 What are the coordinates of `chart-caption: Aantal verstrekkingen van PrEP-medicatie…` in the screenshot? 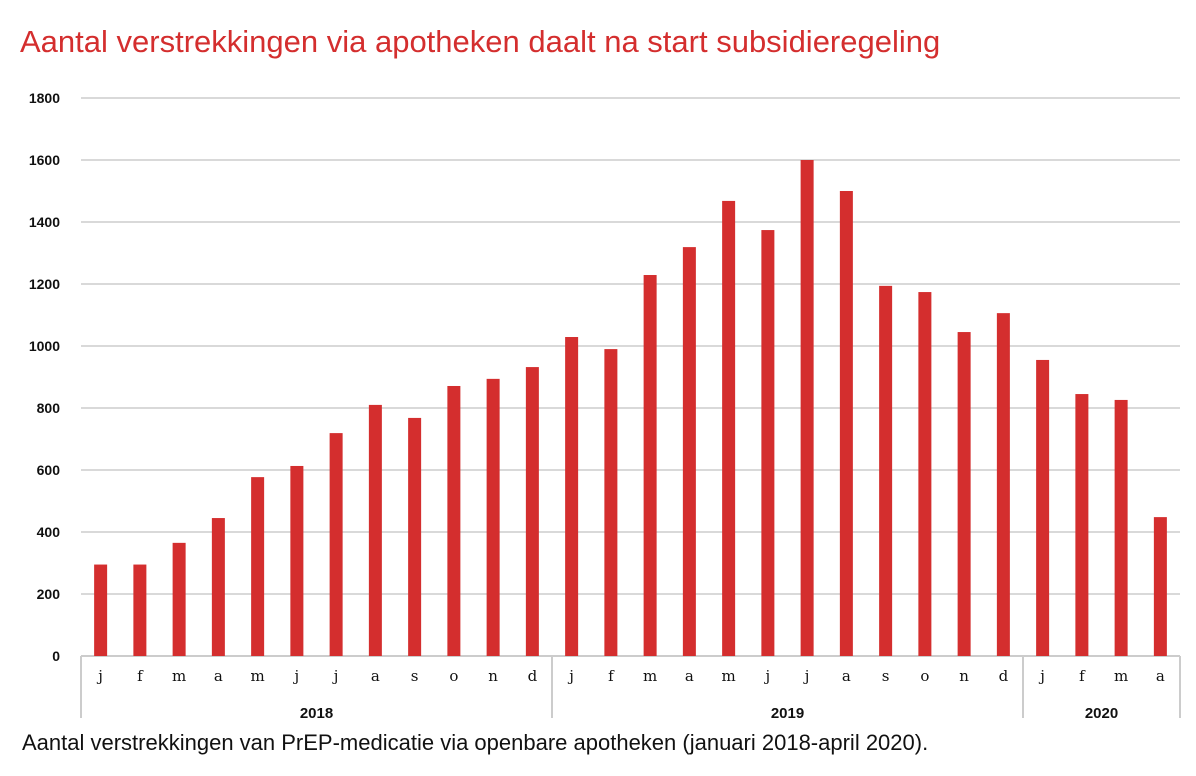 It's located at (475, 742).